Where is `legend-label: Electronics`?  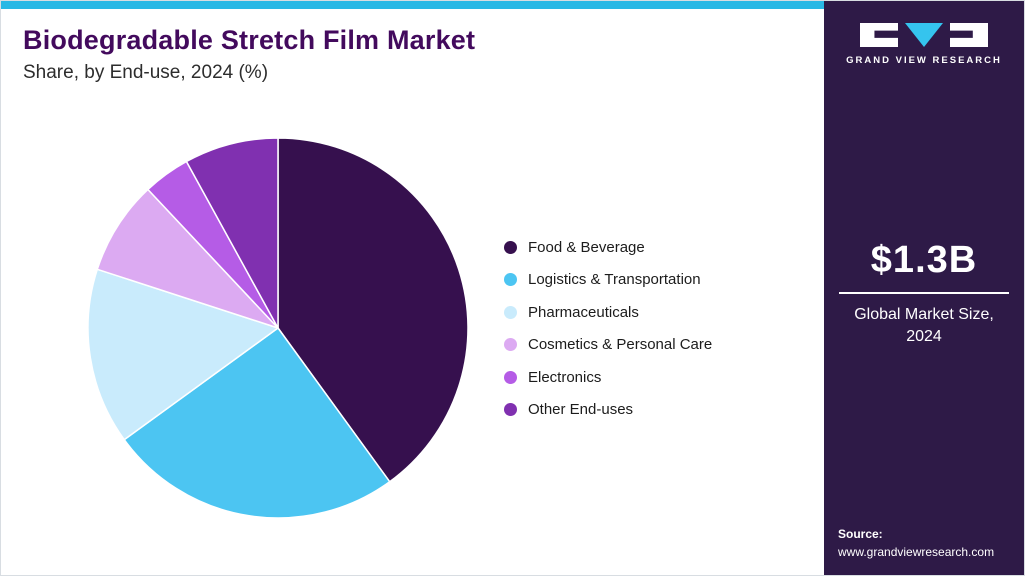
legend-label: Electronics is located at coordinates (565, 377).